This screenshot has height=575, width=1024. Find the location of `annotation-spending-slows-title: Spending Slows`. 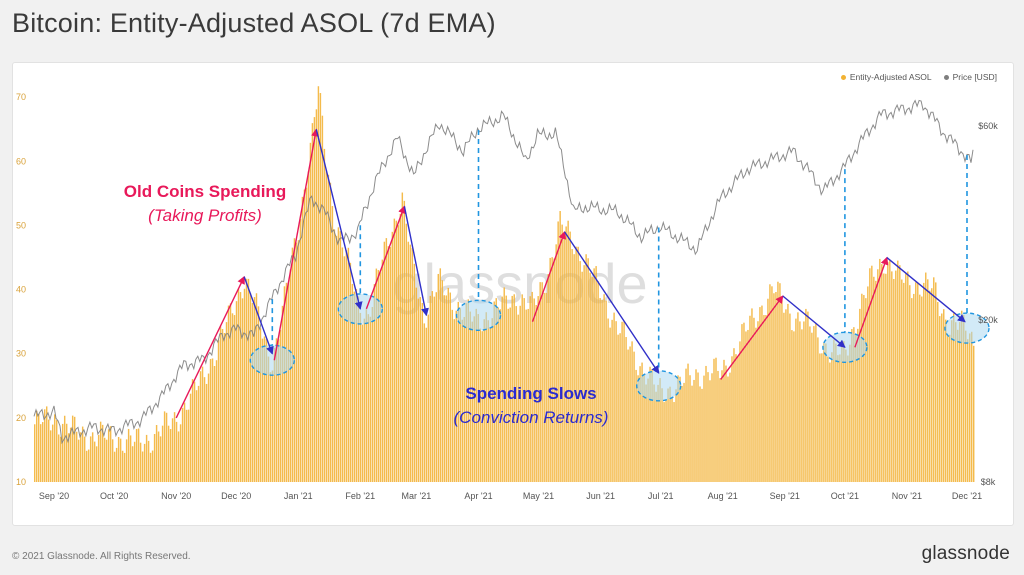

annotation-spending-slows-title: Spending Slows is located at coordinates (530, 393).